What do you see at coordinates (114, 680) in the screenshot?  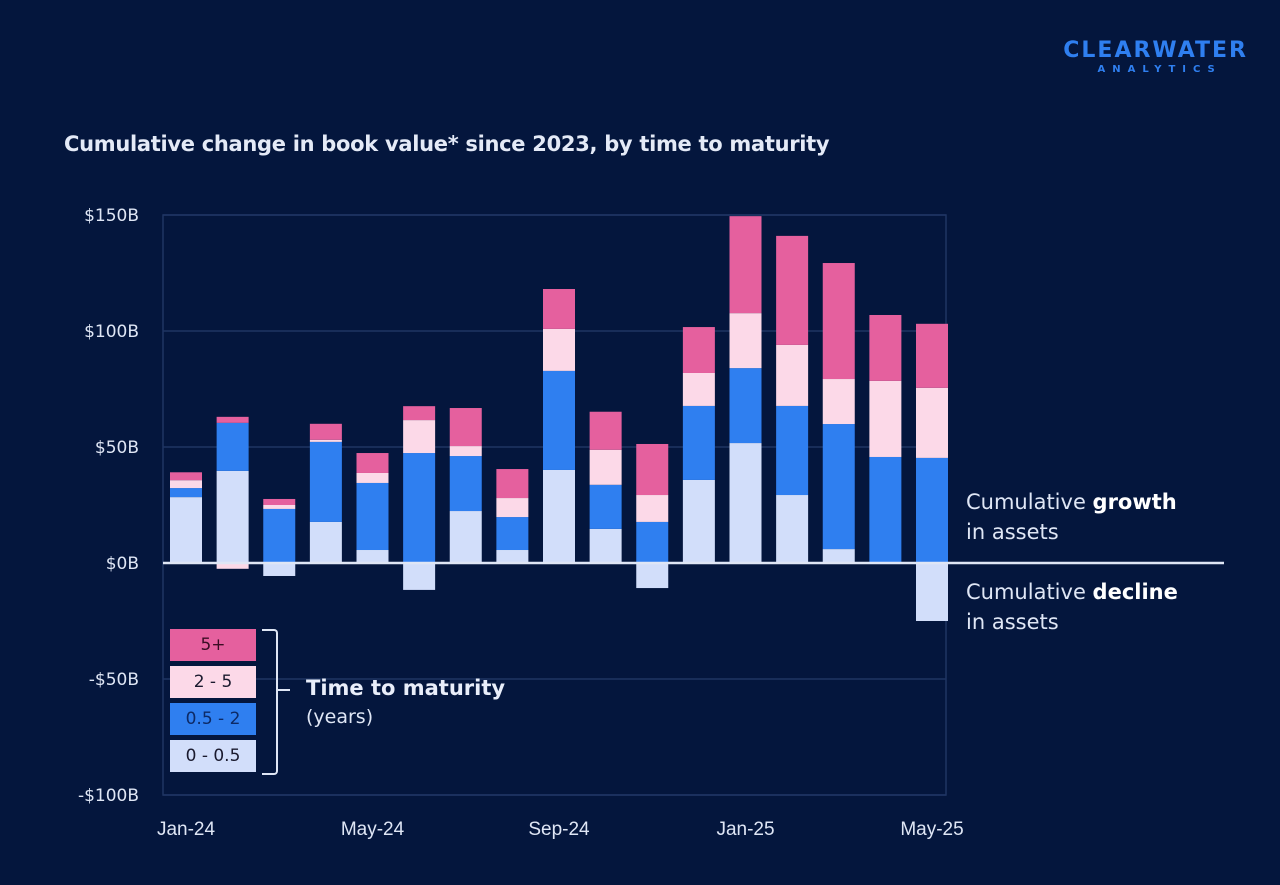 I see `y-tick-label: -$50B` at bounding box center [114, 680].